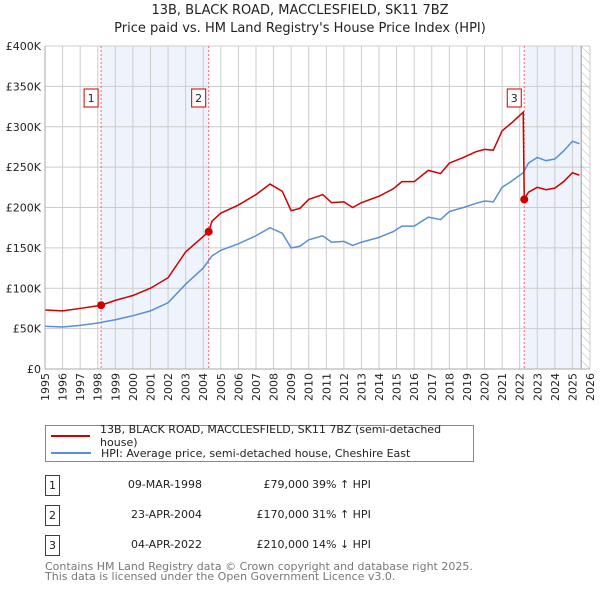  Describe the element at coordinates (326, 387) in the screenshot. I see `x-tick-label: 2011` at that location.